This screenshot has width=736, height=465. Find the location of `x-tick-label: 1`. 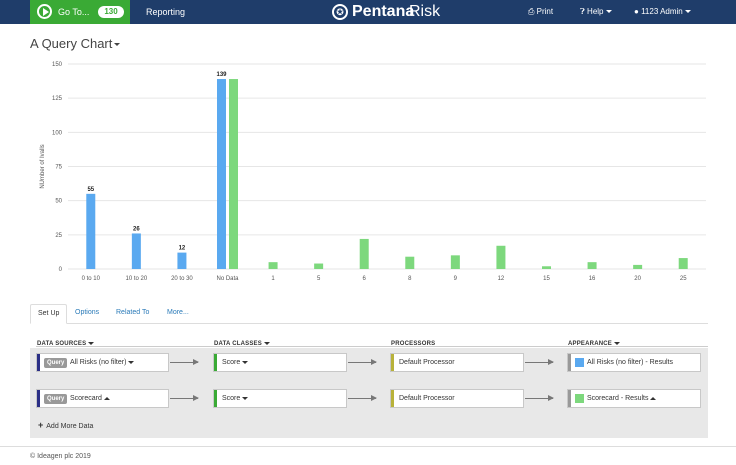

x-tick-label: 1 is located at coordinates (273, 279).